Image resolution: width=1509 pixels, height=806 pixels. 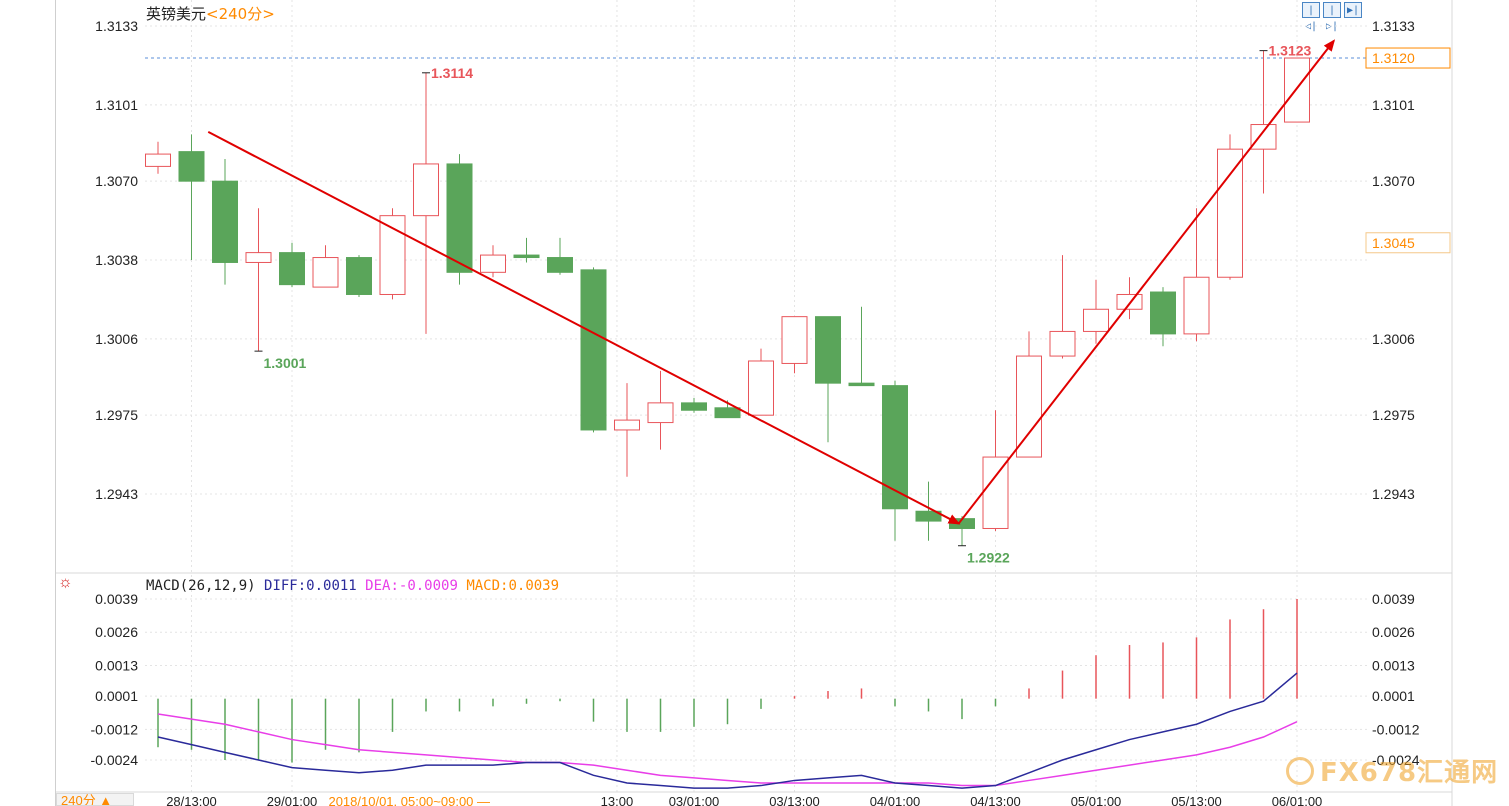 I want to click on macd-tick-left: 0.0013, so click(x=116, y=665).